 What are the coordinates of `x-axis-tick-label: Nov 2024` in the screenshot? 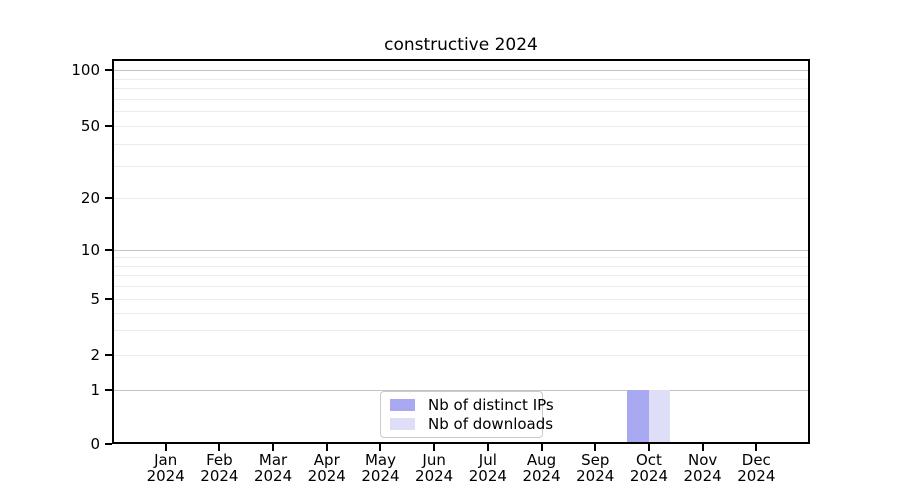 It's located at (702, 468).